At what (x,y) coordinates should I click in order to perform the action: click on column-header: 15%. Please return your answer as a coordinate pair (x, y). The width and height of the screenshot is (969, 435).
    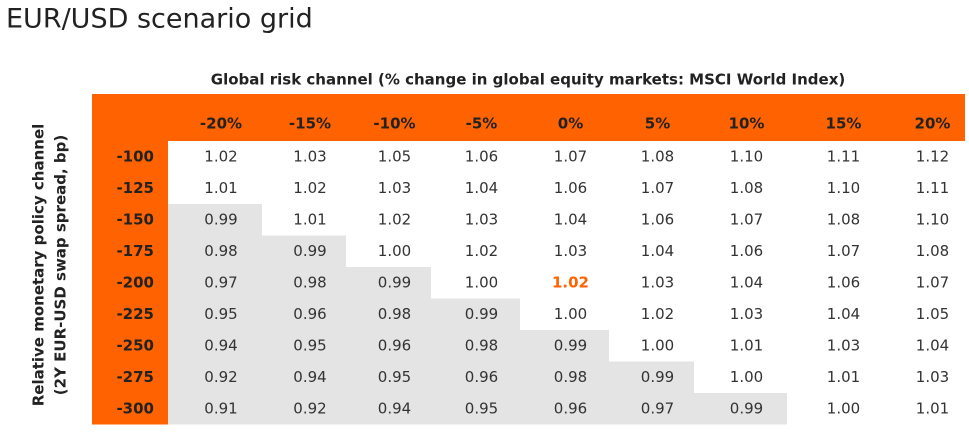
    Looking at the image, I should click on (844, 124).